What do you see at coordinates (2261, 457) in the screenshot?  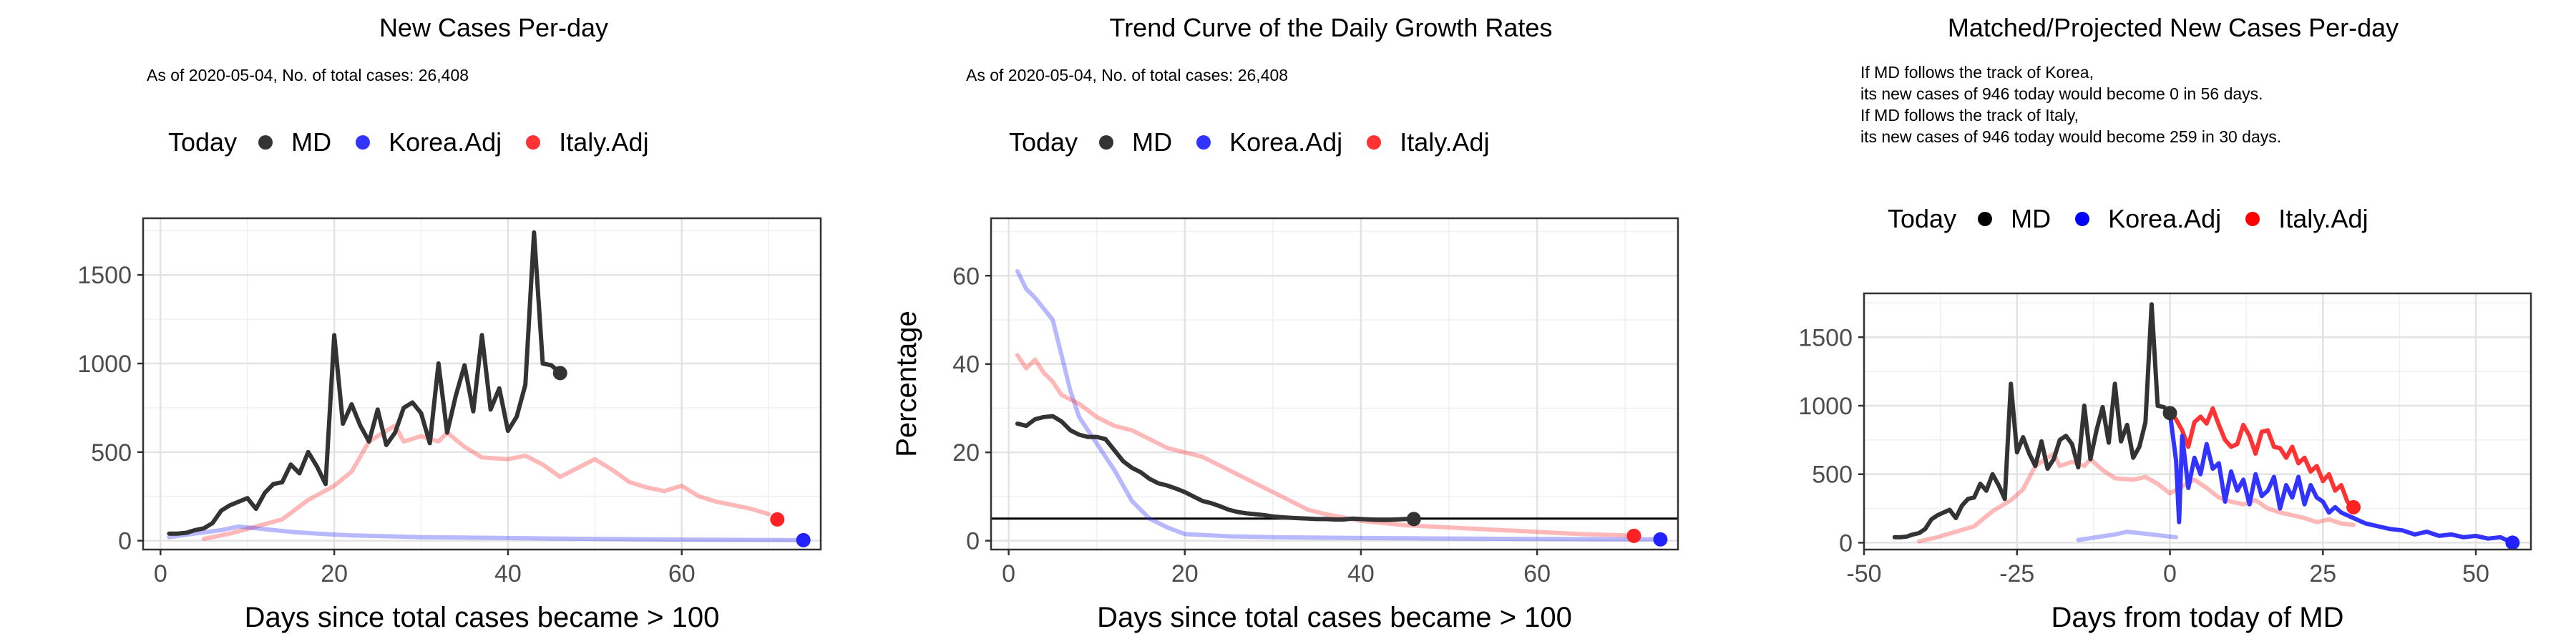 I see `series-line-italy-adj-projected` at bounding box center [2261, 457].